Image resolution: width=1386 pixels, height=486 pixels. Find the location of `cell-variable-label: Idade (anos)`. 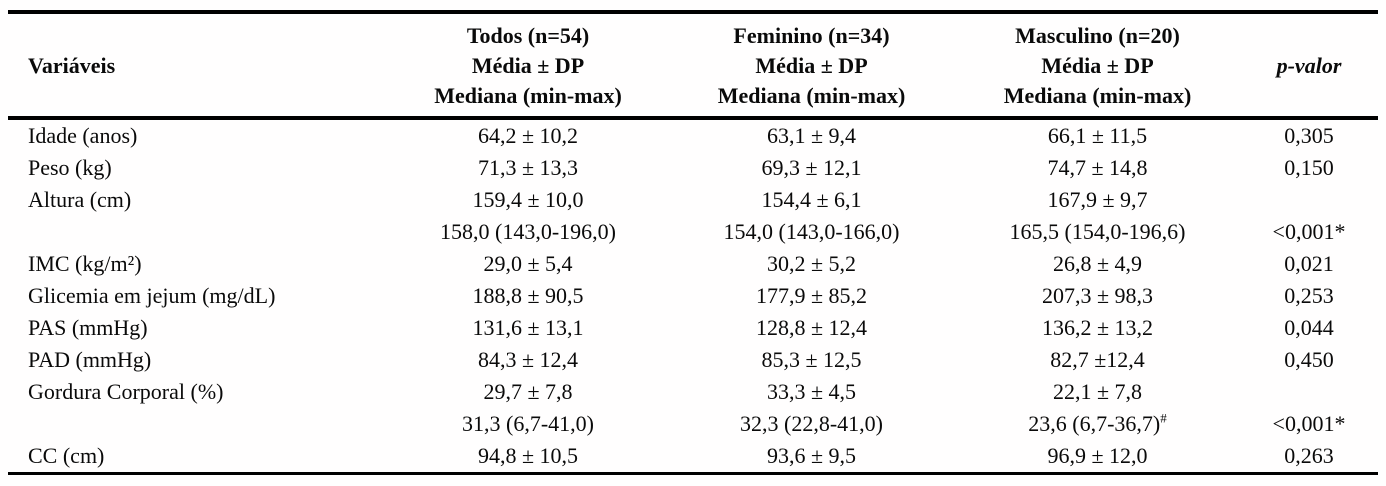

cell-variable-label: Idade (anos) is located at coordinates (83, 135).